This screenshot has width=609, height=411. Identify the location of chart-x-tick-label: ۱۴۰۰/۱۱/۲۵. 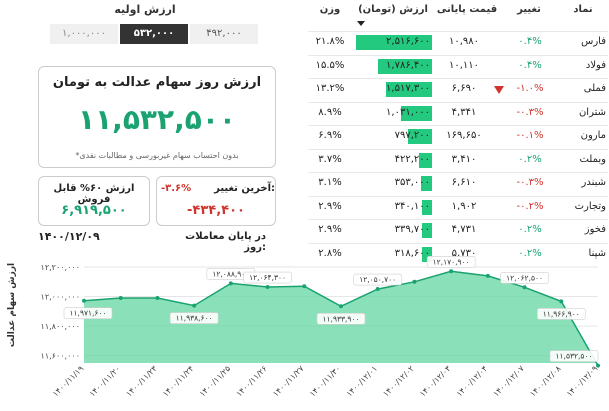
(215, 381).